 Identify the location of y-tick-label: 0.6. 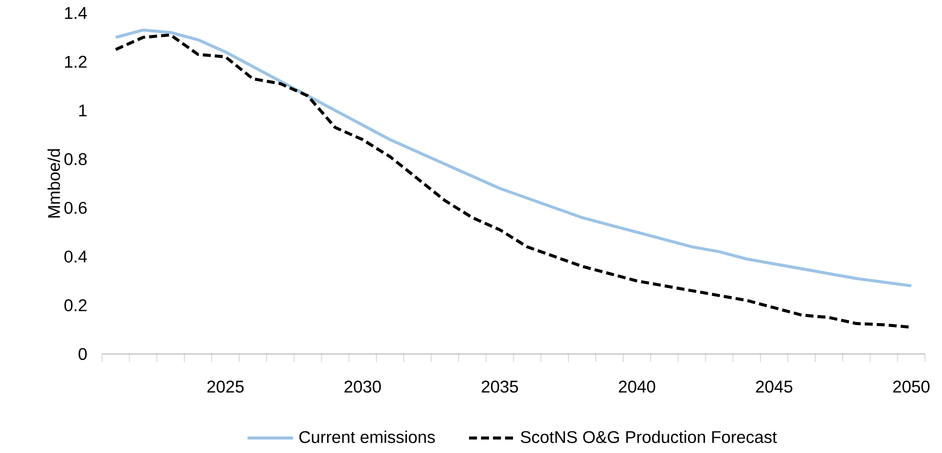
(75, 208).